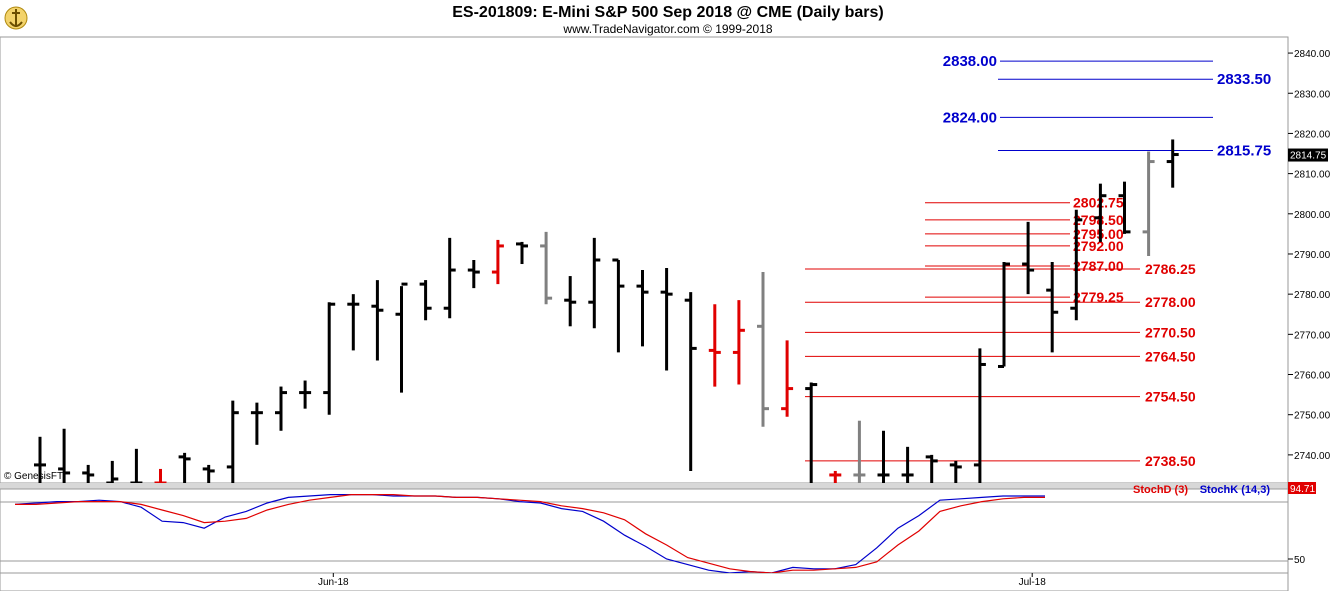  What do you see at coordinates (970, 61) in the screenshot?
I see `level-label: 2838.00` at bounding box center [970, 61].